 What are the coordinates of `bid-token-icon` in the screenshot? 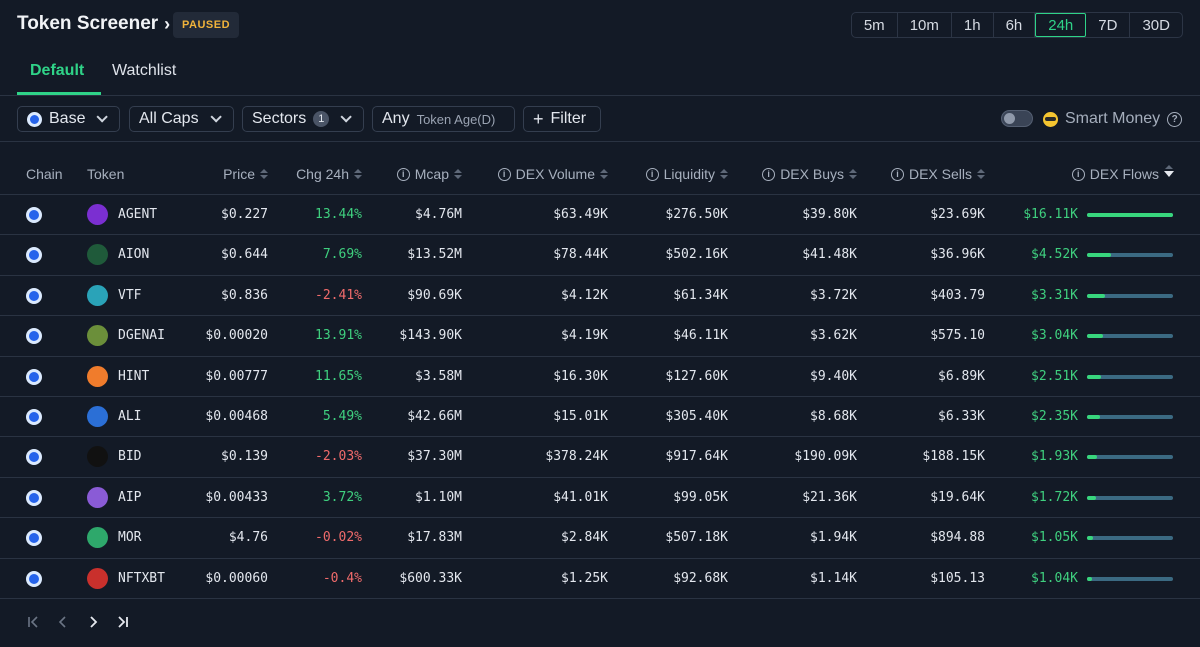 It's located at (97, 457).